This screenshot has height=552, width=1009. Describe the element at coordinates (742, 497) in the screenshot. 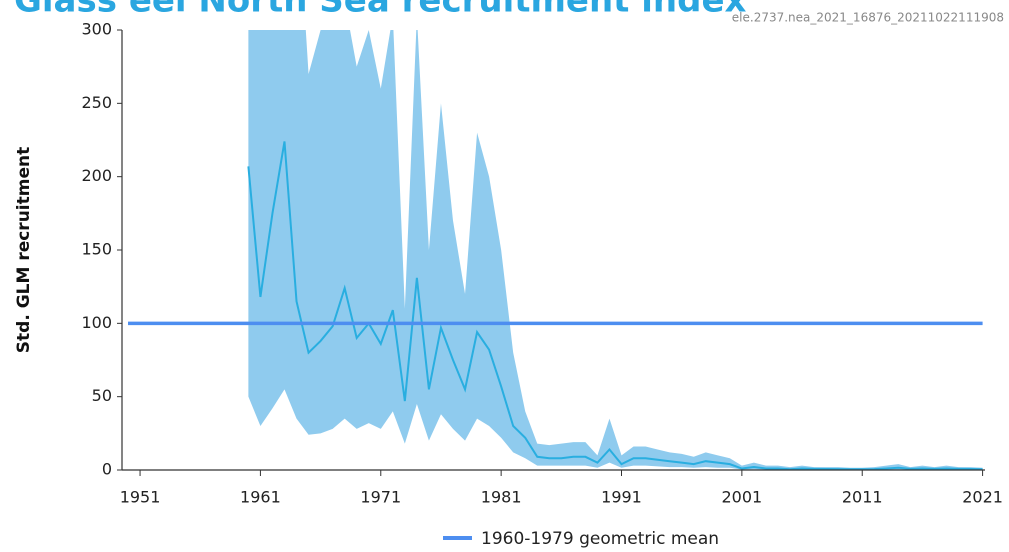

I see `x-tick-label: 2001` at that location.